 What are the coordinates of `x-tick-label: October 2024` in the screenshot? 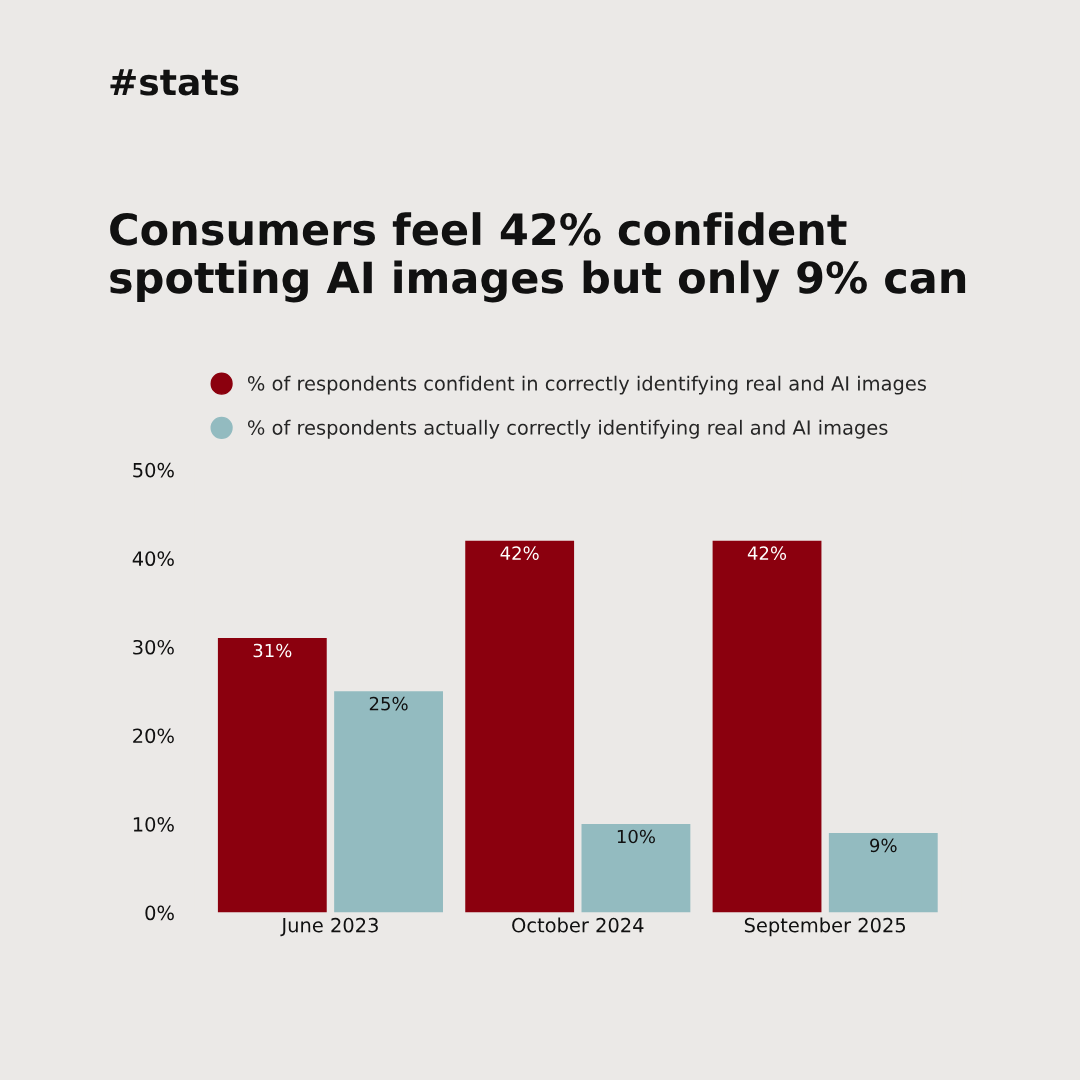 It's located at (578, 925).